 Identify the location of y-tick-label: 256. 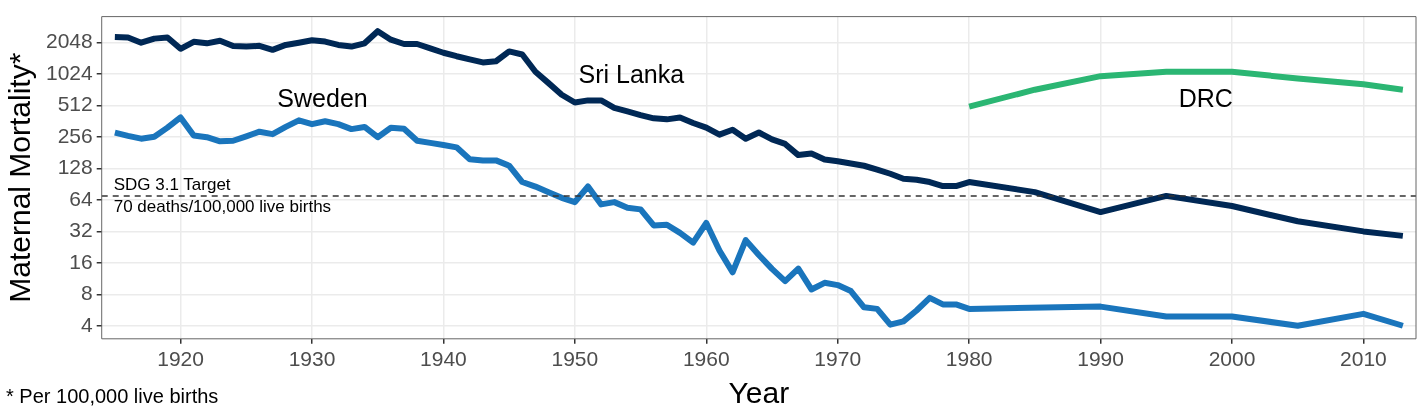
(75, 135).